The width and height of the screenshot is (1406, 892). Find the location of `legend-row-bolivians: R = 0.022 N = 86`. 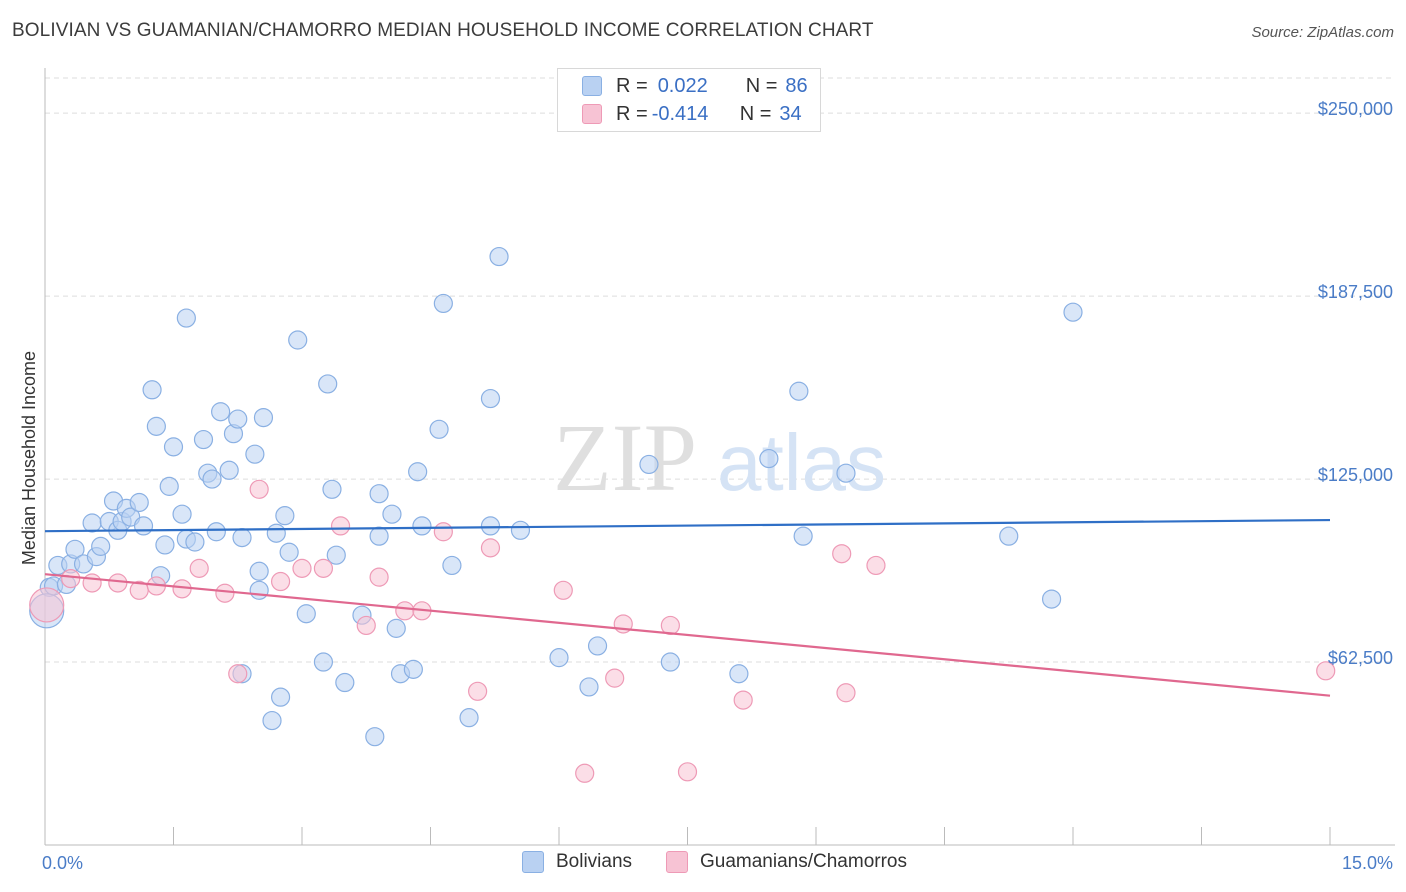

legend-row-bolivians: R = 0.022 N = 86 is located at coordinates (695, 86).